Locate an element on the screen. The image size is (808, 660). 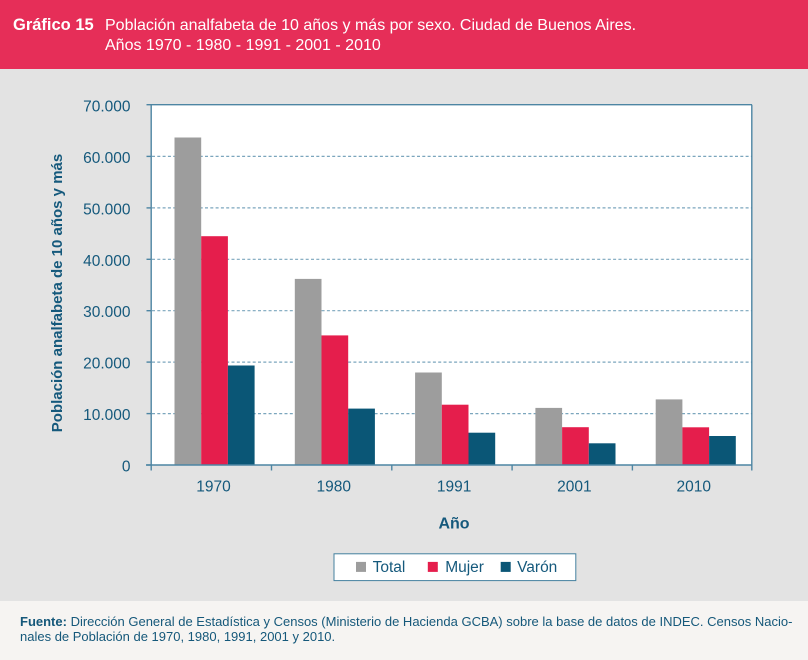
svg-text: 1991 is located at coordinates (454, 487).